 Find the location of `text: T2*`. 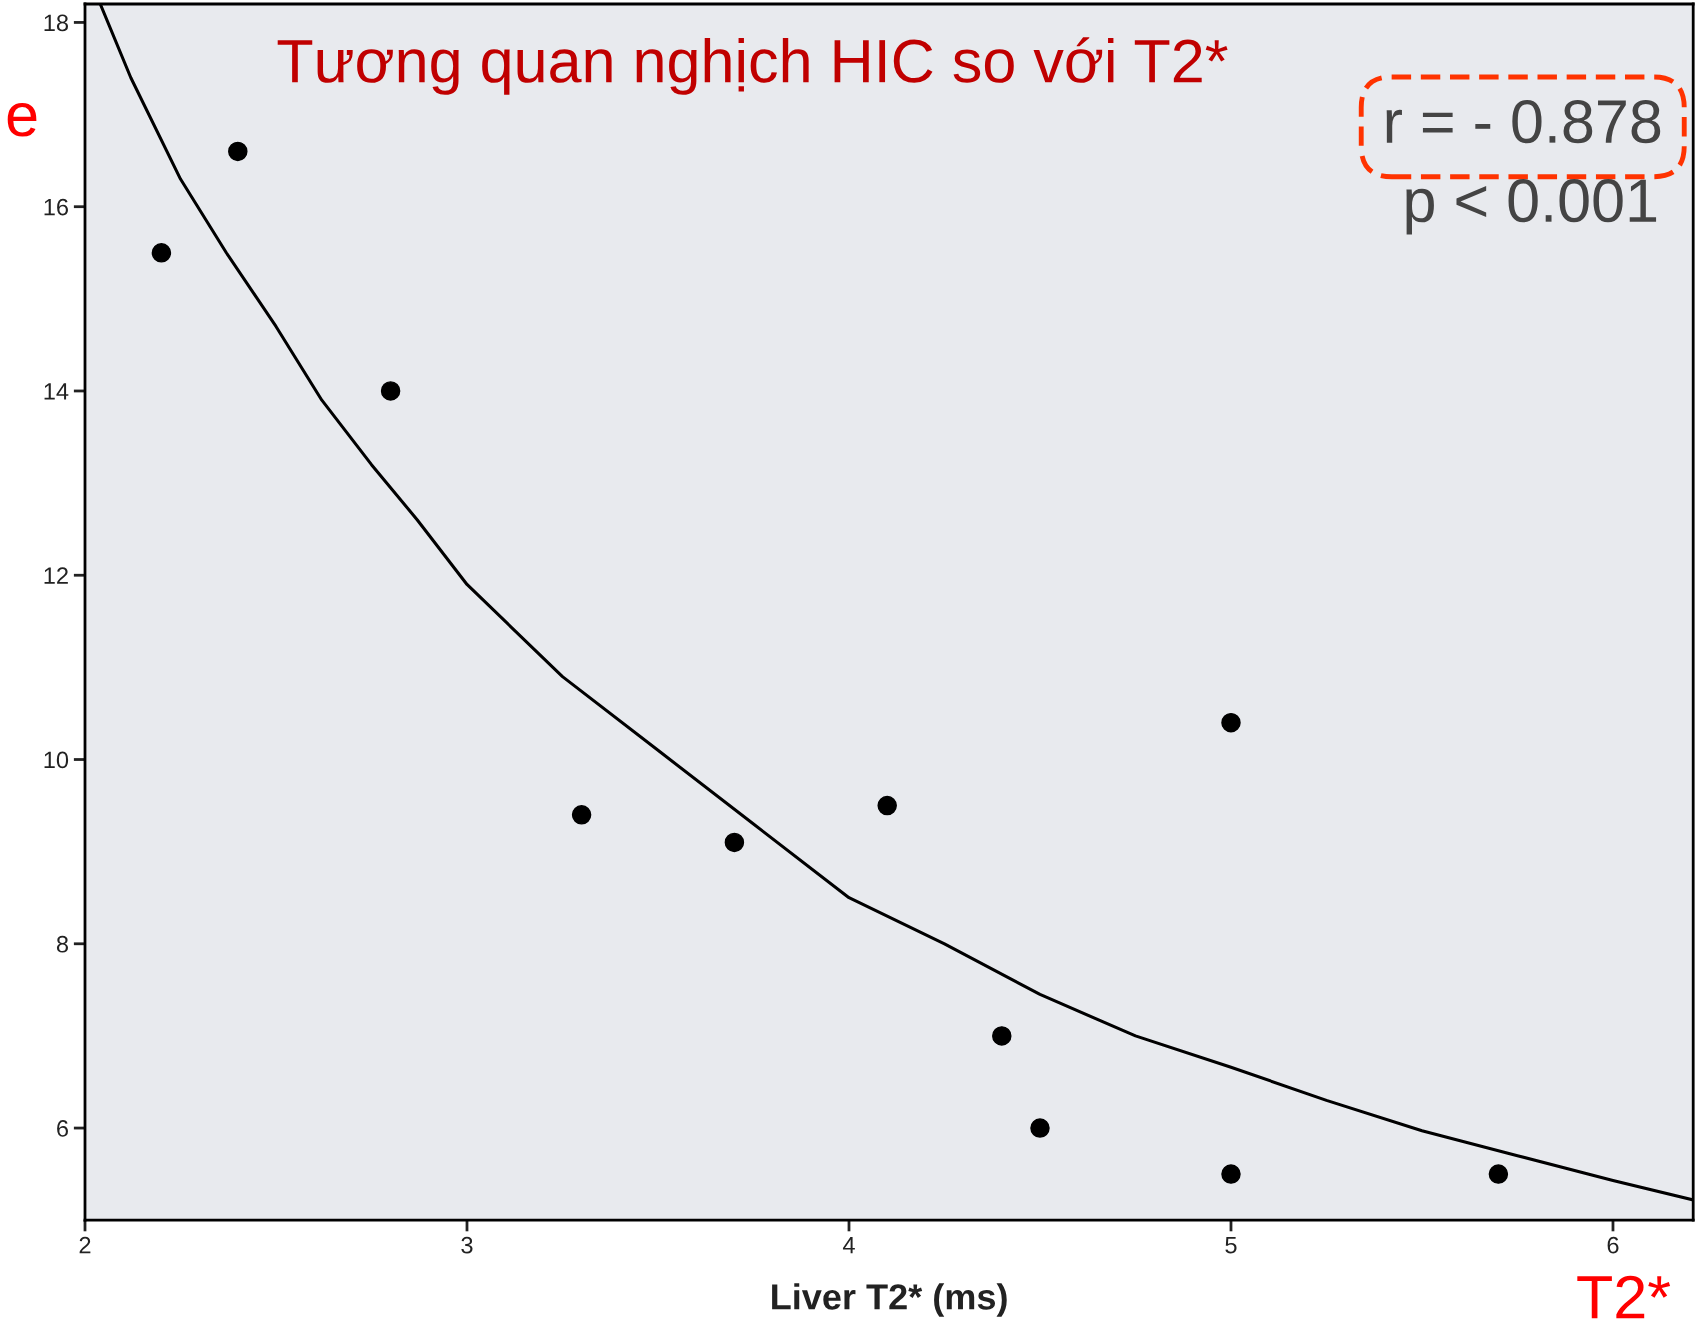

text: T2* is located at coordinates (1624, 1297).